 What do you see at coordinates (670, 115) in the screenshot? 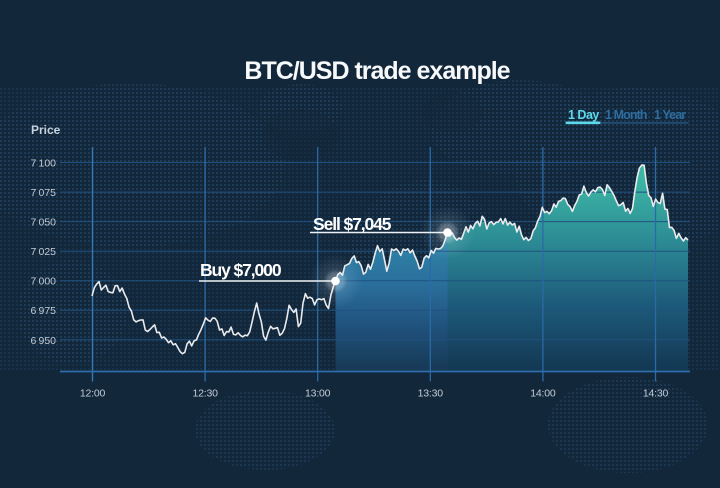
I see `svg-text: 1 Year` at bounding box center [670, 115].